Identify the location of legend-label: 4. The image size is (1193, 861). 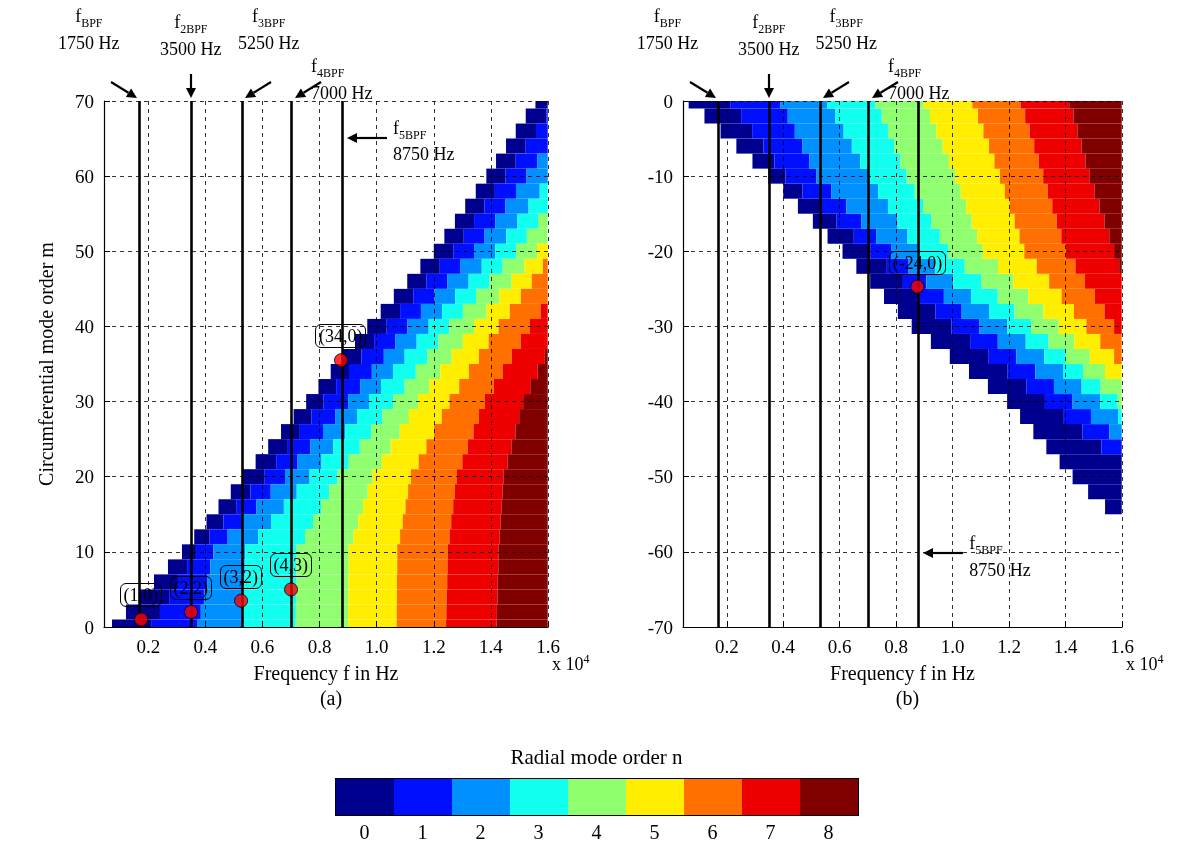
(596, 832).